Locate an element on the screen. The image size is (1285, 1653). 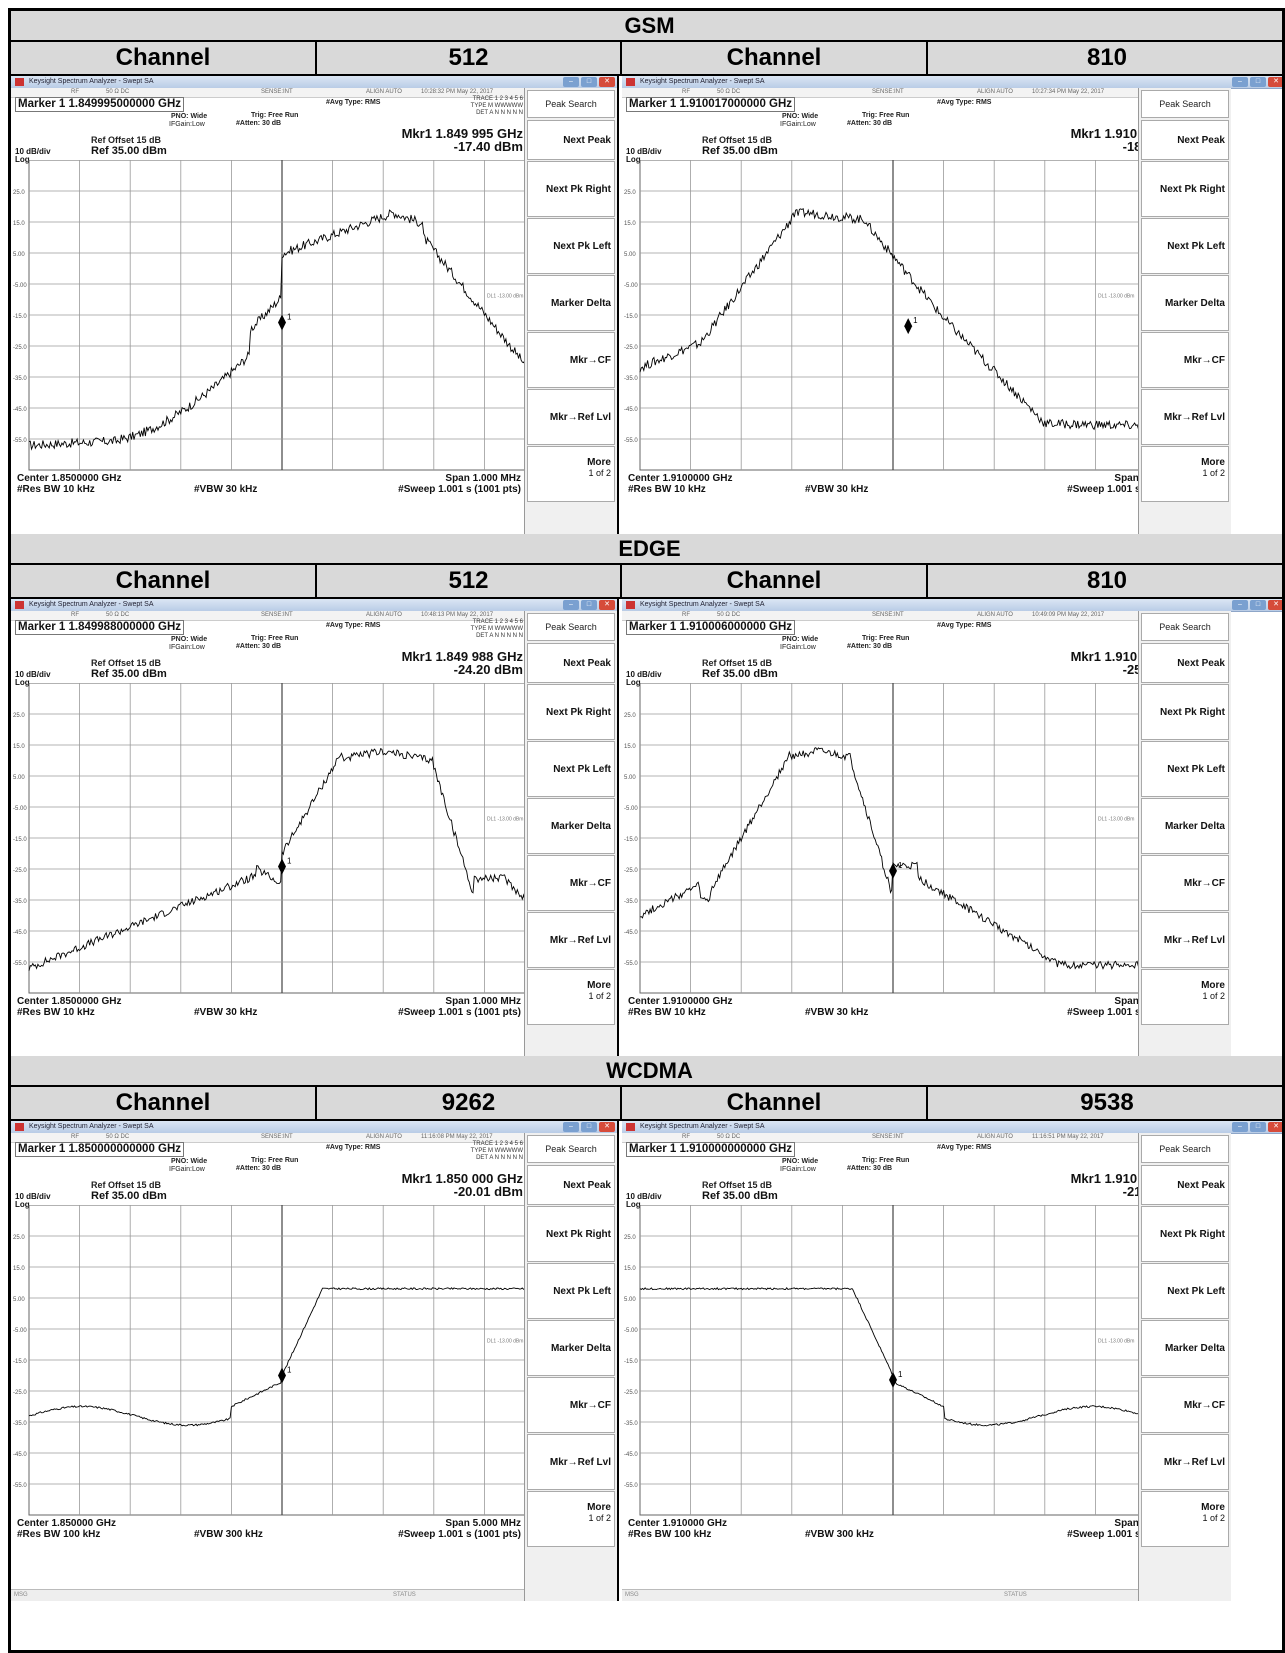
y-tick-label: -45.0 is located at coordinates (631, 1455).